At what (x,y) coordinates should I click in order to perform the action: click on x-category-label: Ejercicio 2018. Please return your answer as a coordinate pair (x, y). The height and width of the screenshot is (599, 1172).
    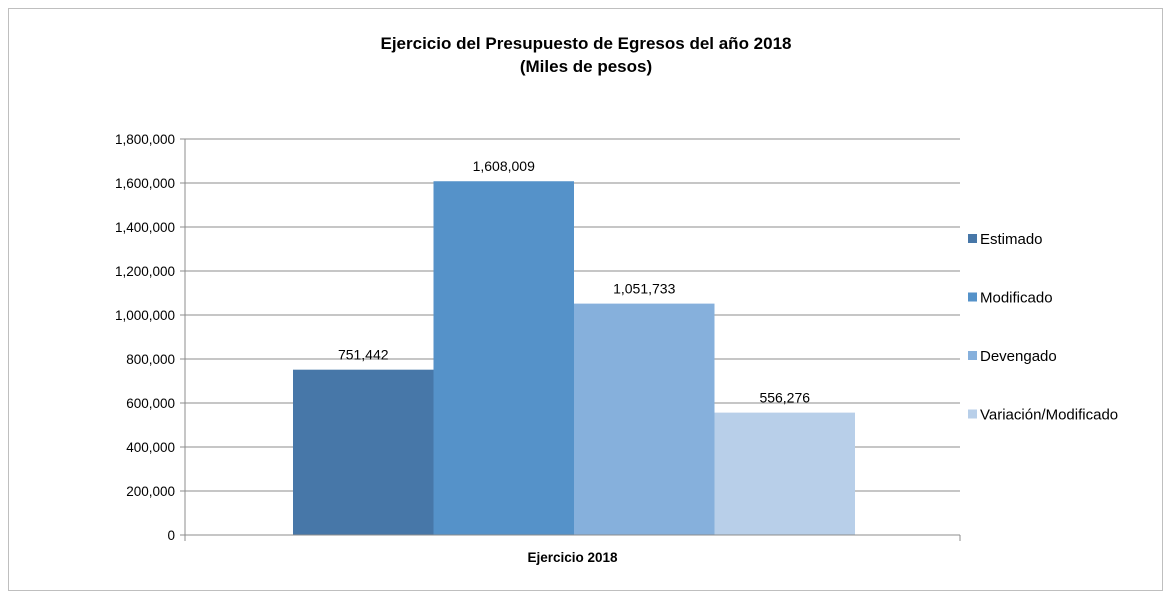
    Looking at the image, I should click on (572, 557).